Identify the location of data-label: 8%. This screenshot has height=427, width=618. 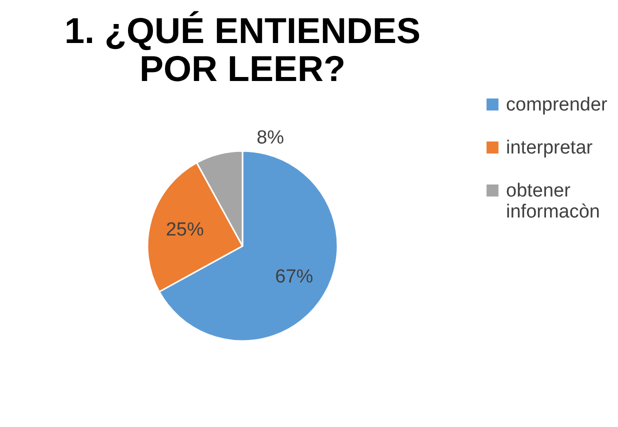
(270, 138).